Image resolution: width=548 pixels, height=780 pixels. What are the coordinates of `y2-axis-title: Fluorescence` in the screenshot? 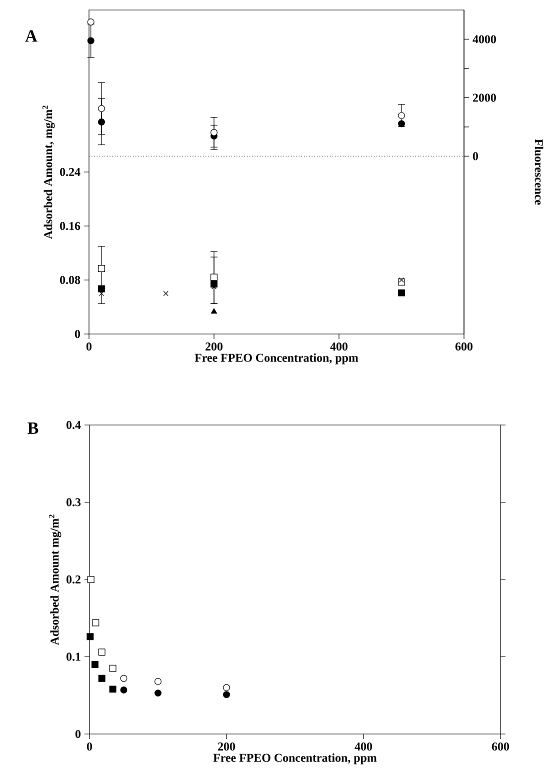 It's located at (539, 172).